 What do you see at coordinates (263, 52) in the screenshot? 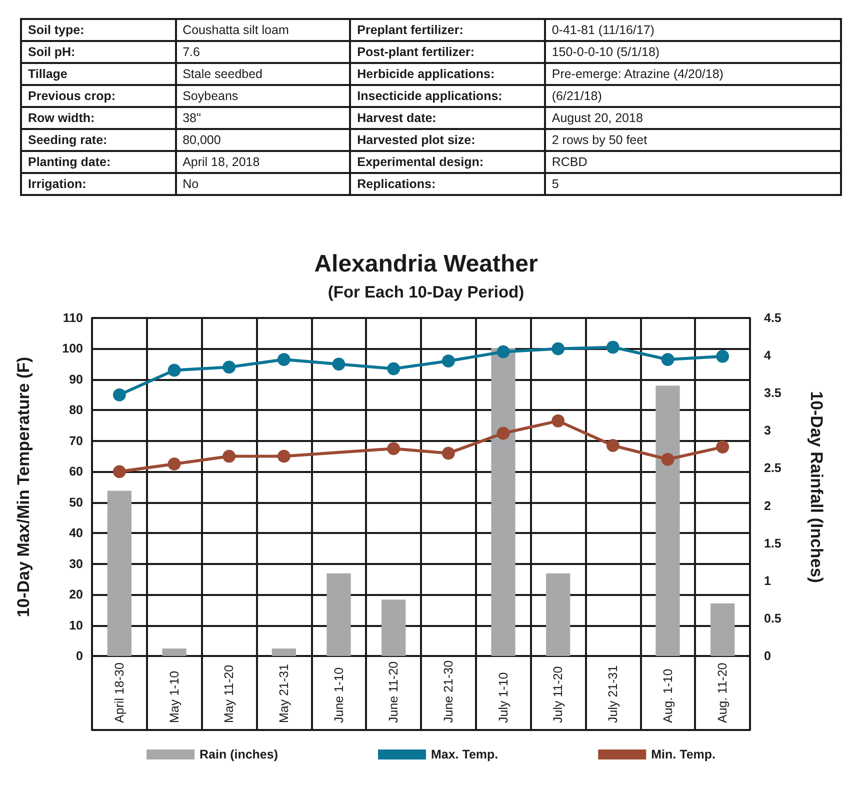
I see `text: 7.6` at bounding box center [263, 52].